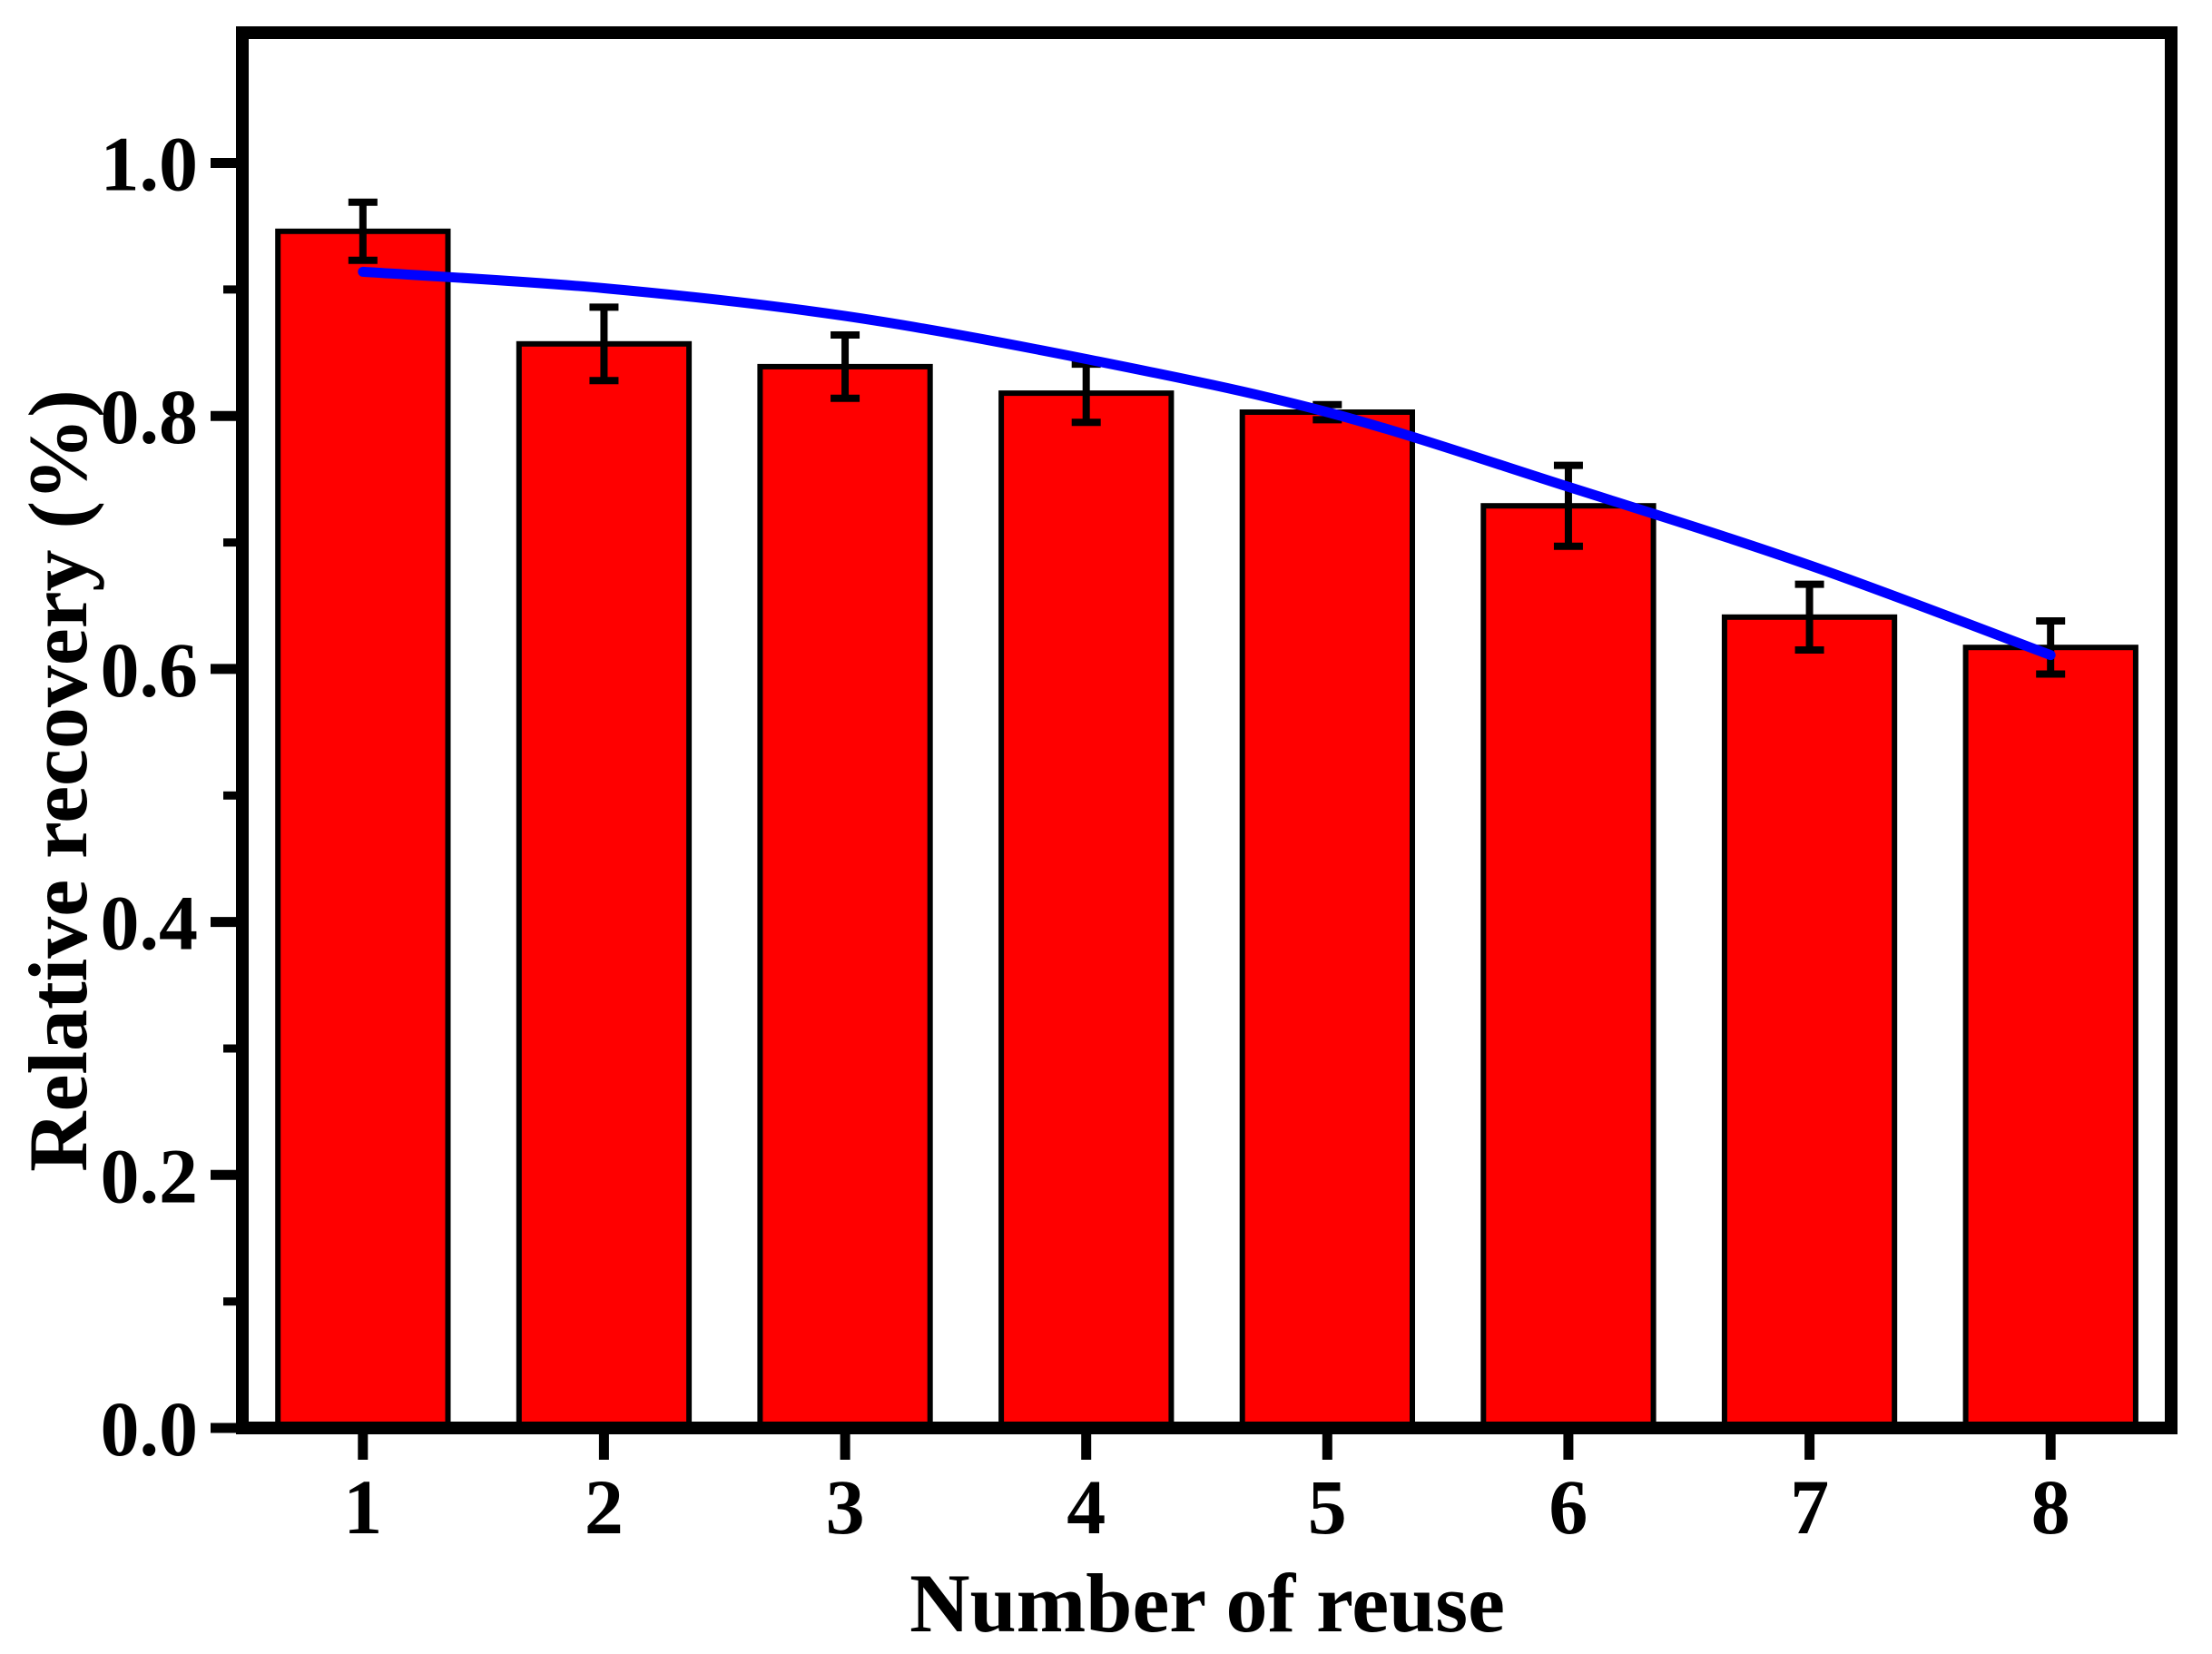 This screenshot has height=1654, width=2212. What do you see at coordinates (604, 1507) in the screenshot?
I see `x-tick-label: 2` at bounding box center [604, 1507].